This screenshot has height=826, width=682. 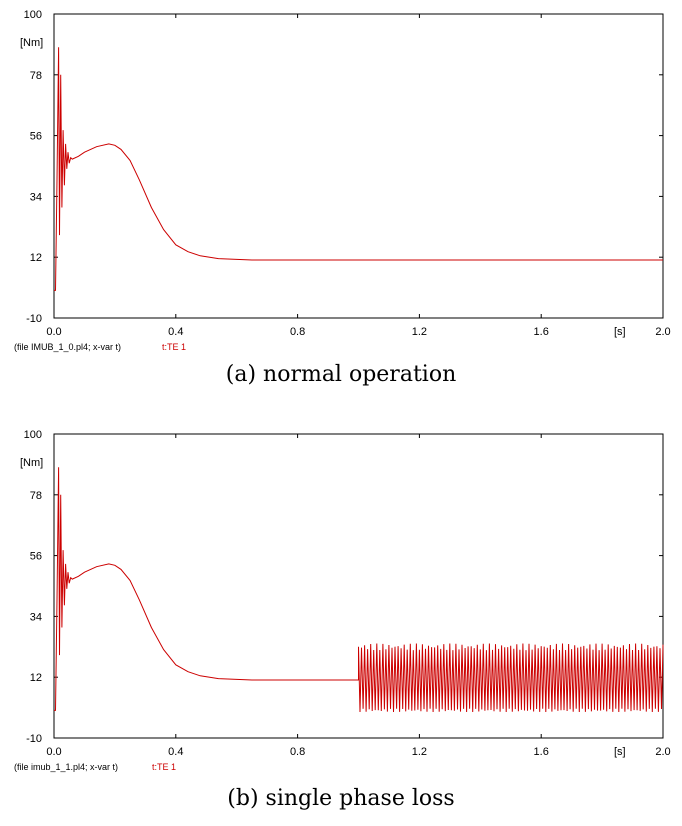 What do you see at coordinates (341, 374) in the screenshot?
I see `caption-a: (a) normal operation` at bounding box center [341, 374].